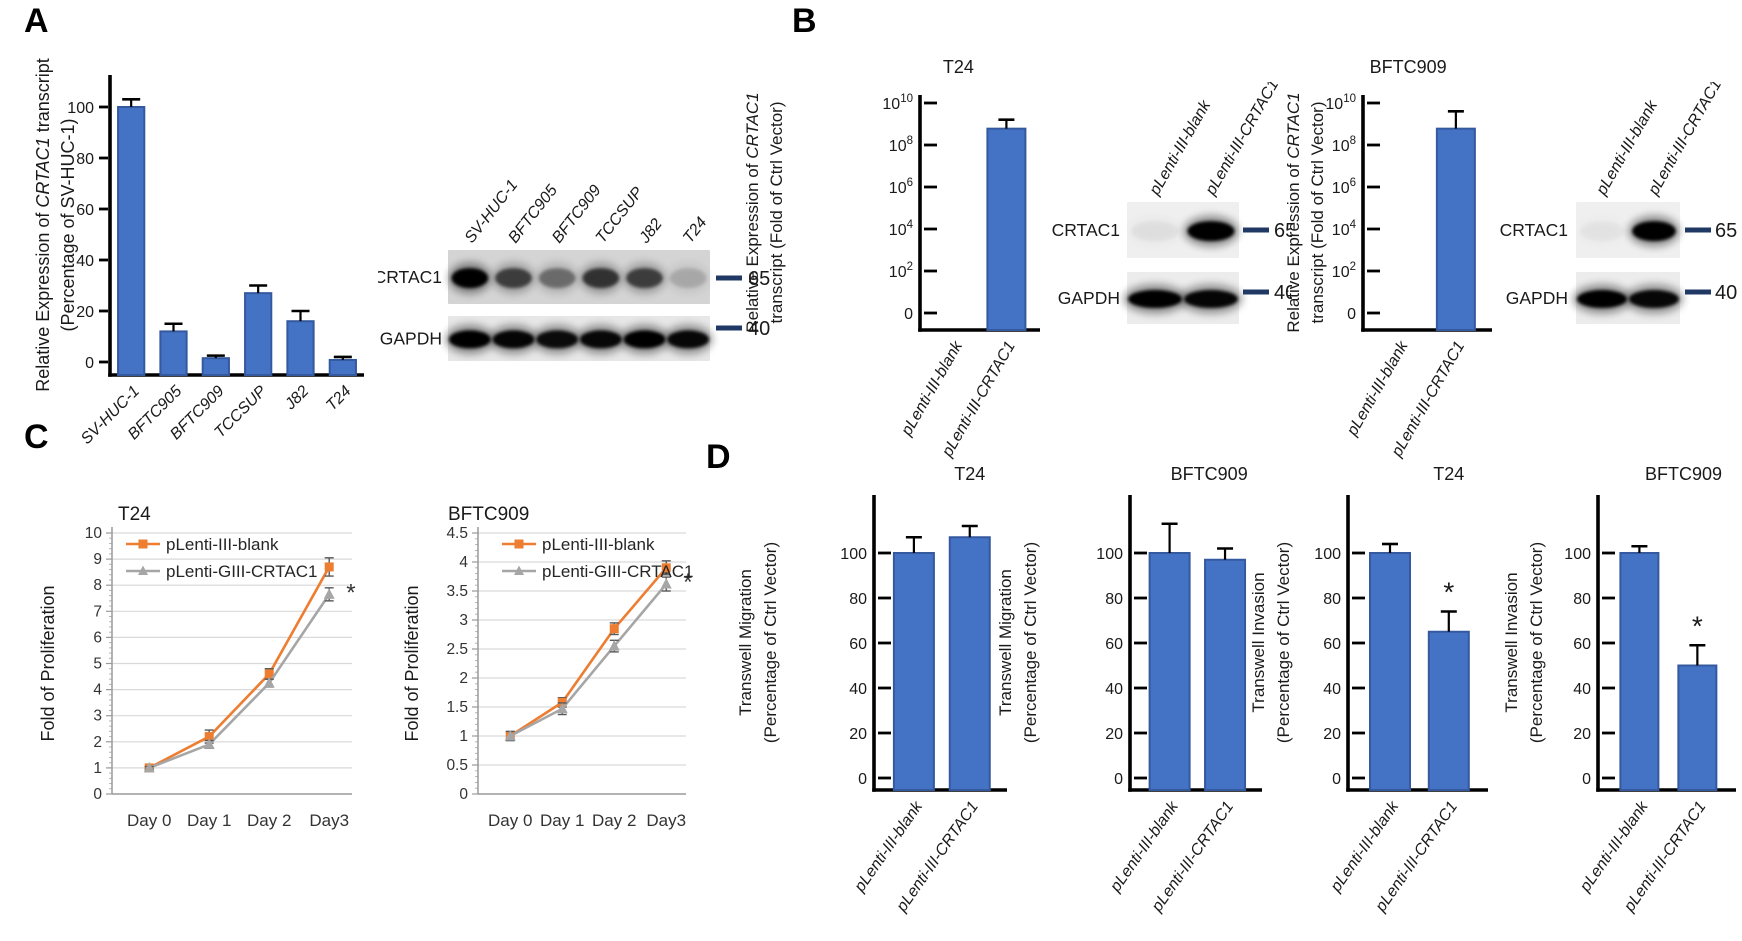  Describe the element at coordinates (97, 664) in the screenshot. I see `y-tick-label: 5` at that location.